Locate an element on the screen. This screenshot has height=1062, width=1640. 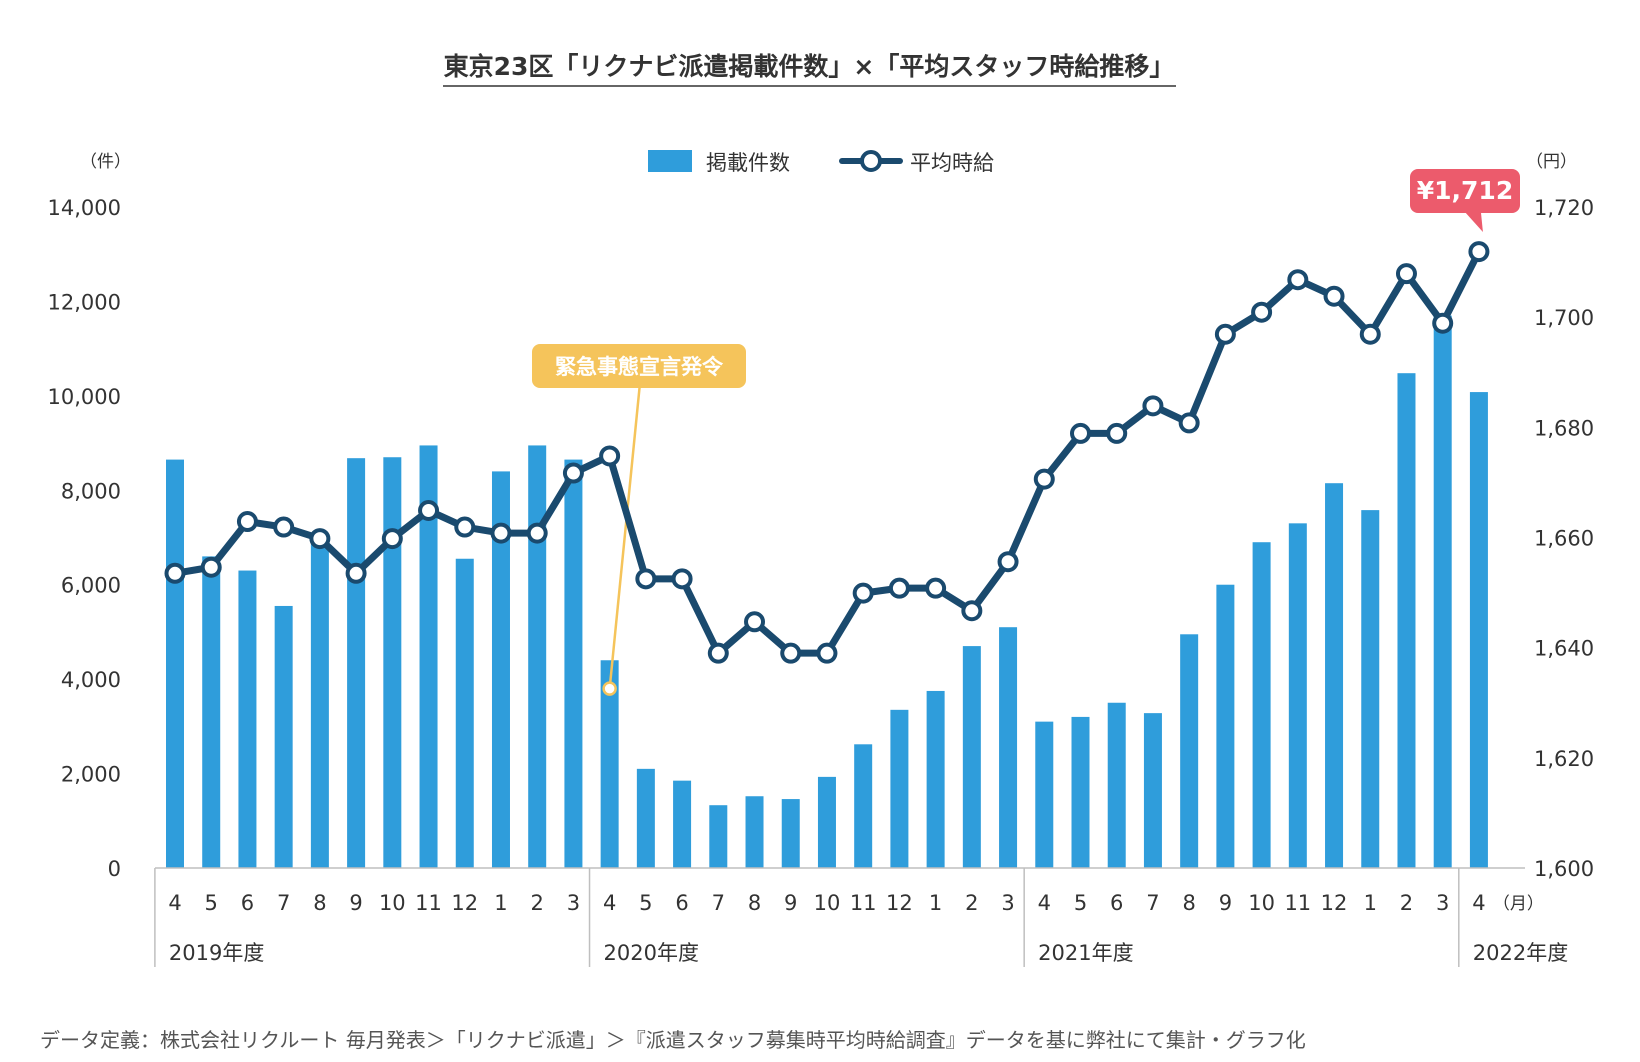
month-label: 9 is located at coordinates (355, 903).